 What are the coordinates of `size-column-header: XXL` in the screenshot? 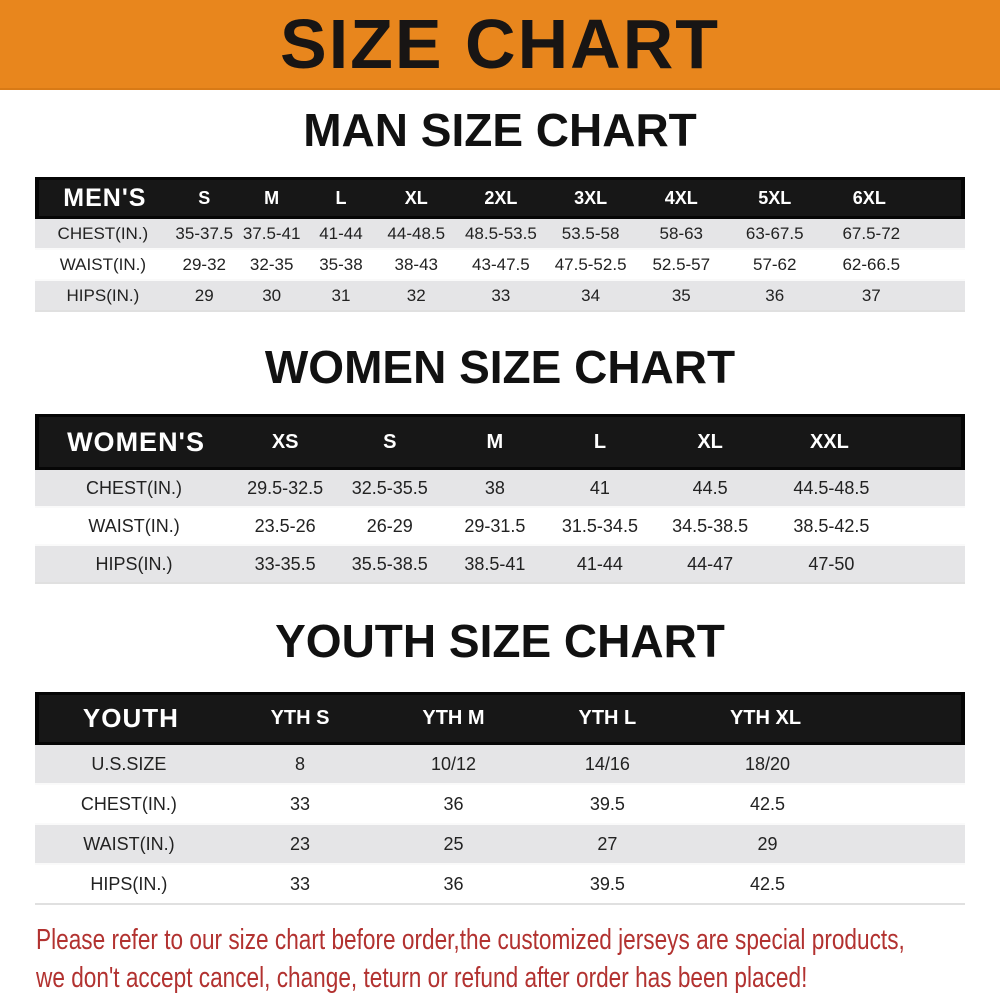 It's located at (866, 442).